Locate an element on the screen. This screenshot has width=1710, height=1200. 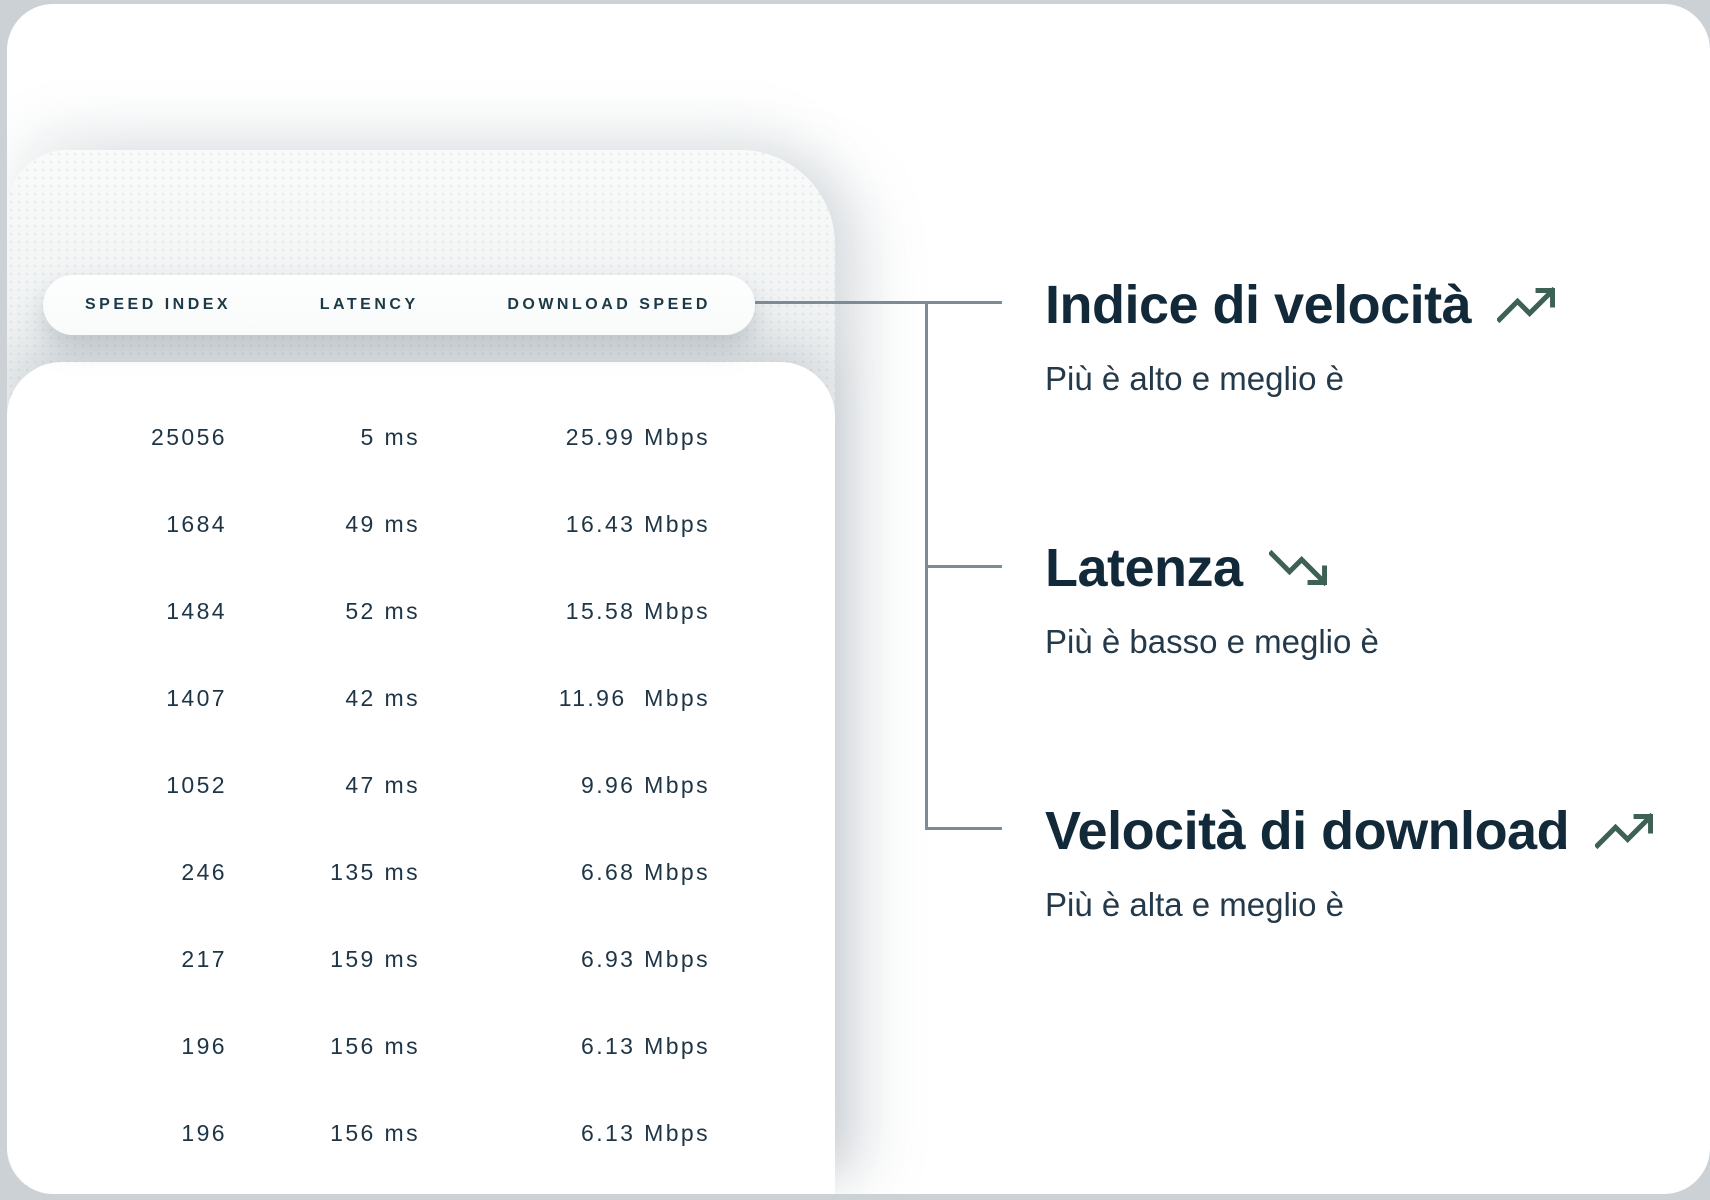
connector-line-top is located at coordinates (878, 302).